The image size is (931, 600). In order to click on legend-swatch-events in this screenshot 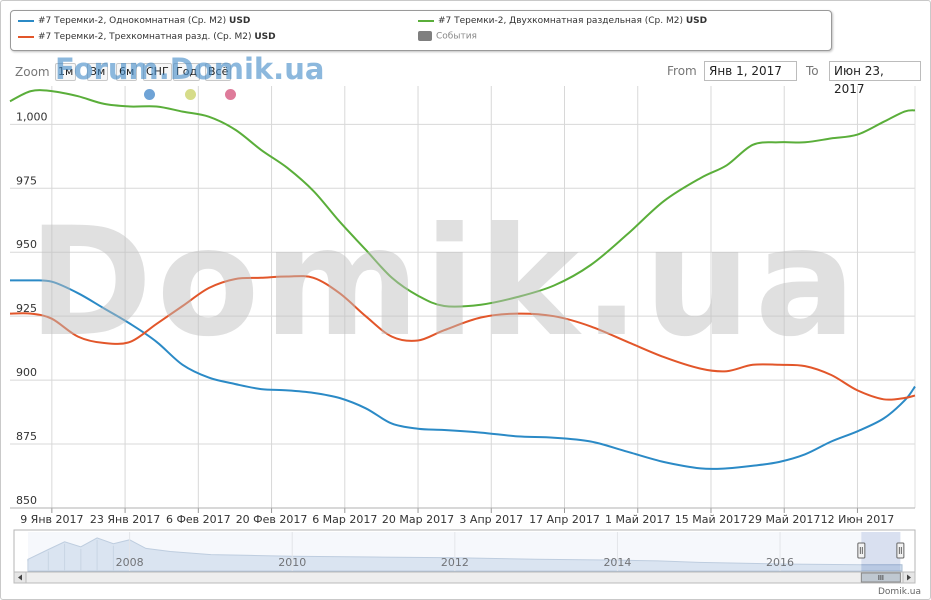, I will do `click(425, 36)`.